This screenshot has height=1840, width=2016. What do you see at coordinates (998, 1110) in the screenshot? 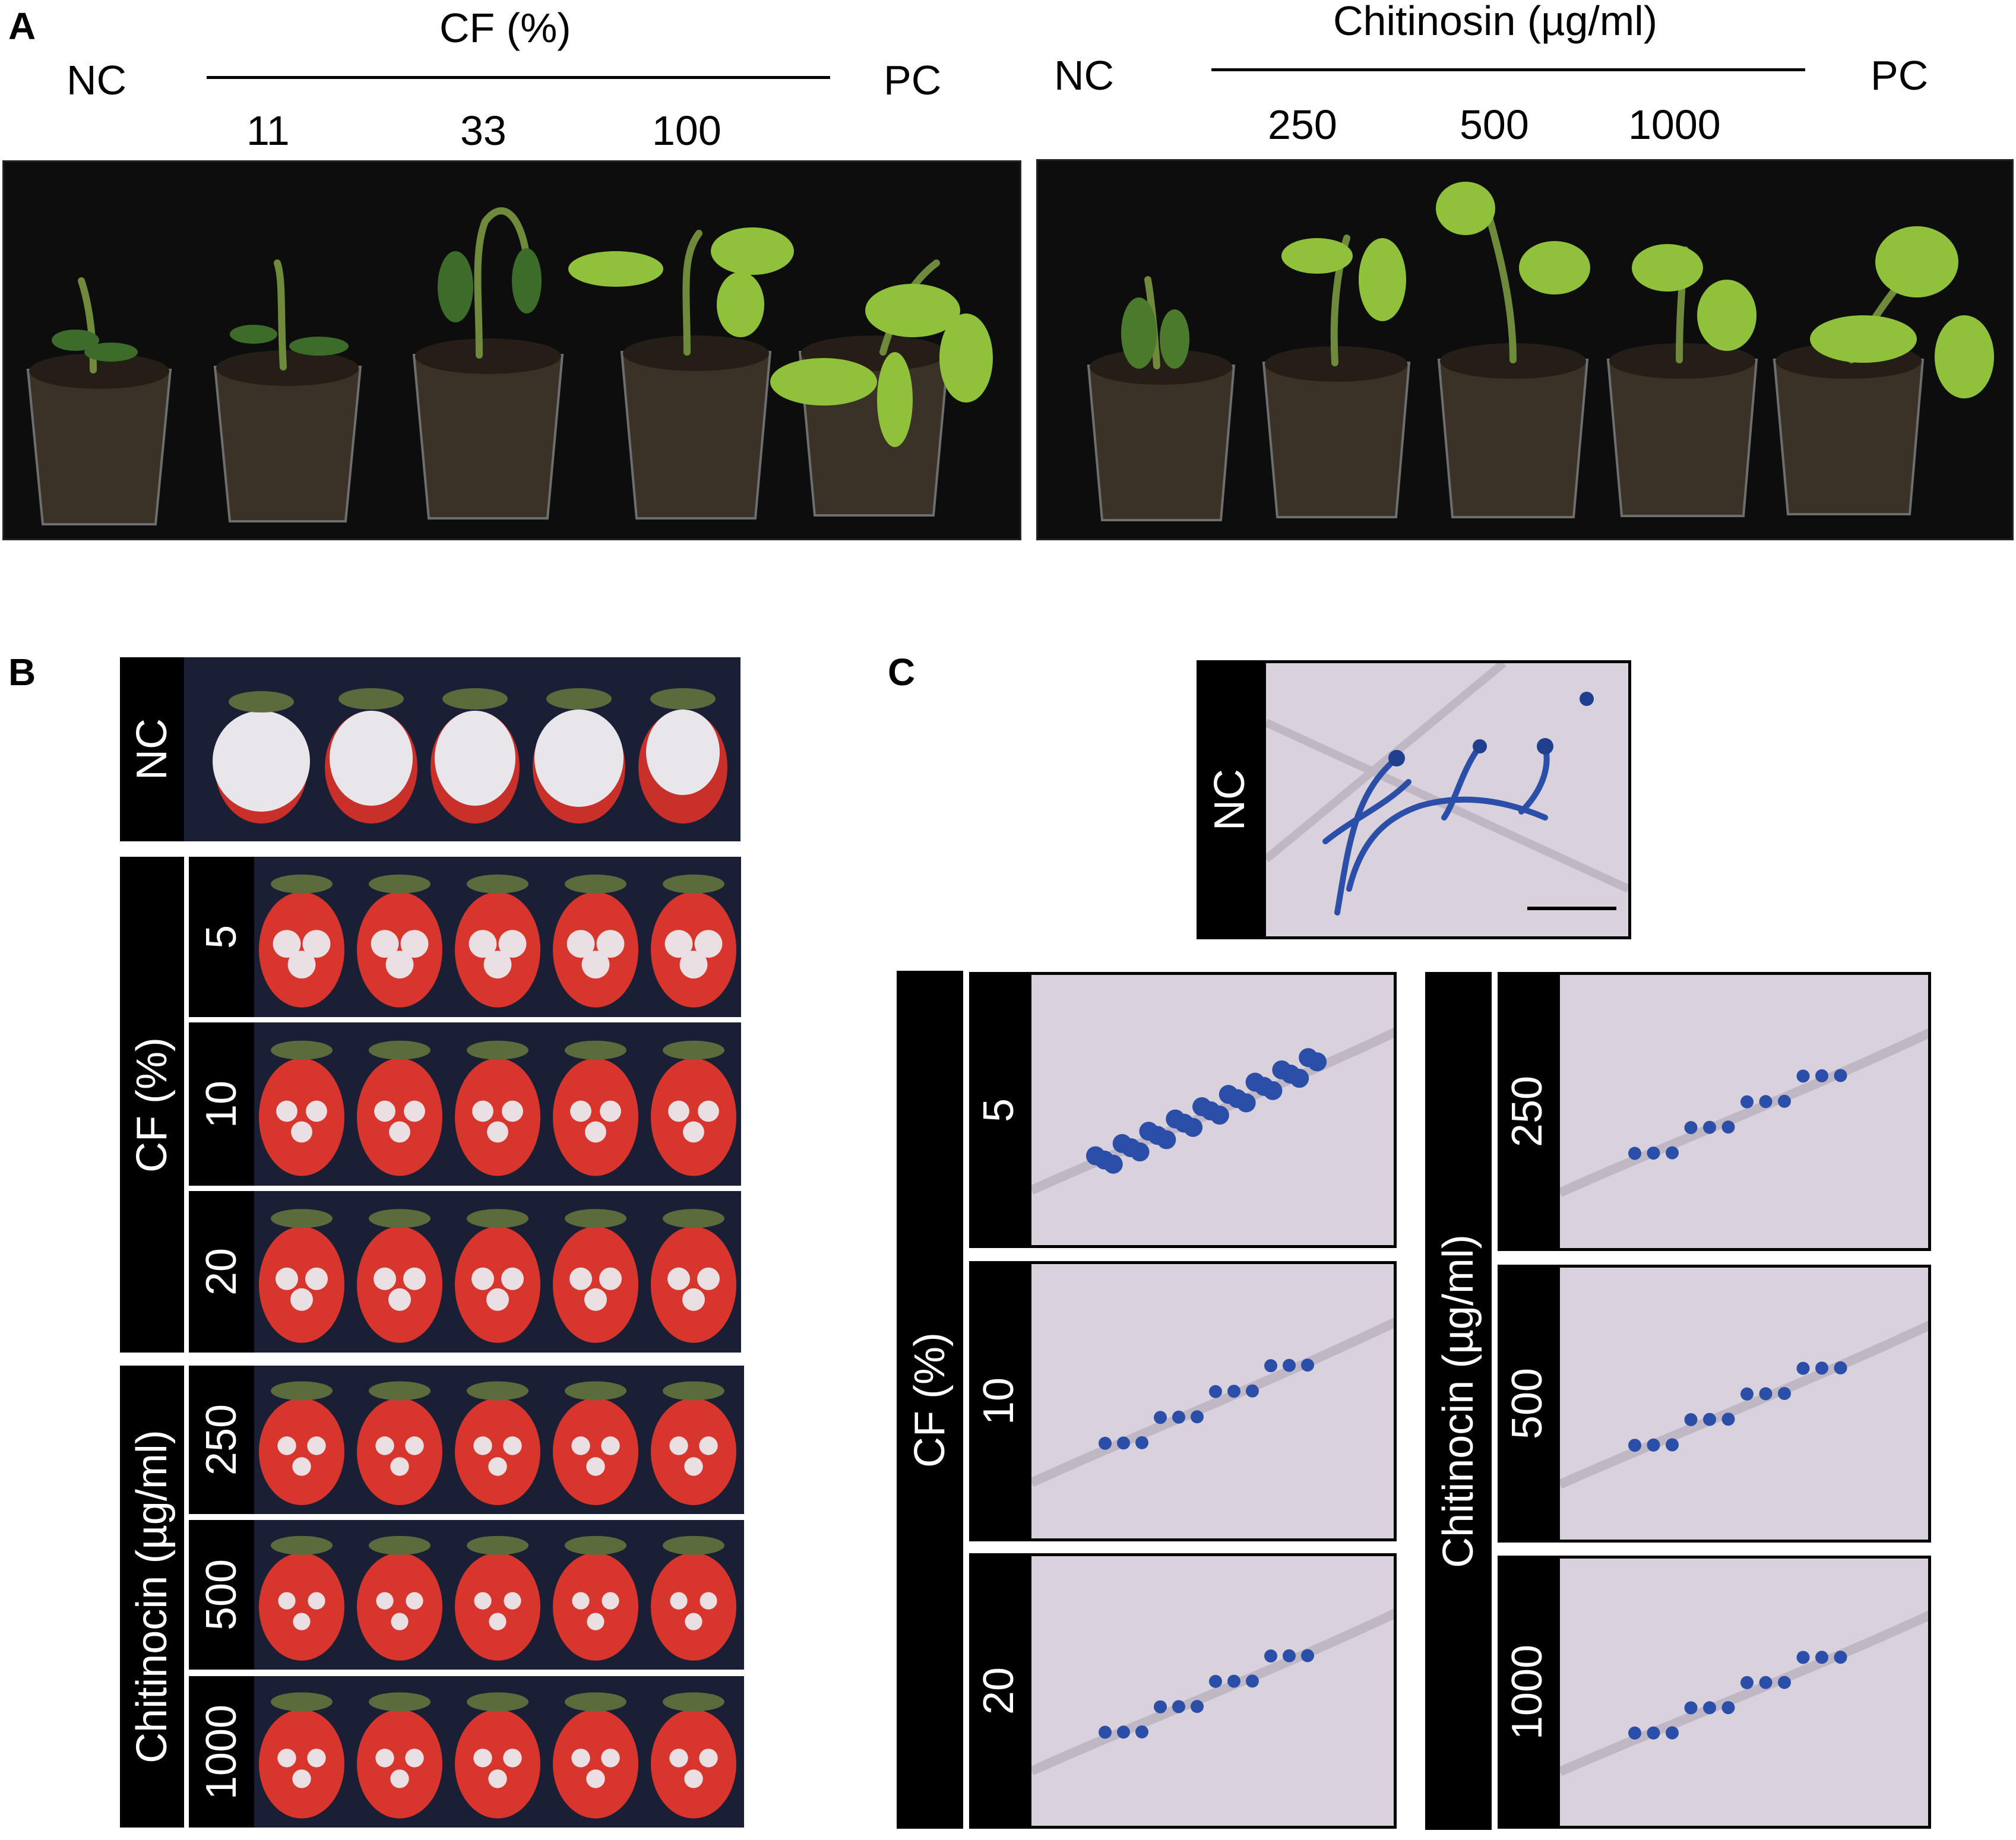
I see `c-cf-dose-bar-1: 5` at bounding box center [998, 1110].